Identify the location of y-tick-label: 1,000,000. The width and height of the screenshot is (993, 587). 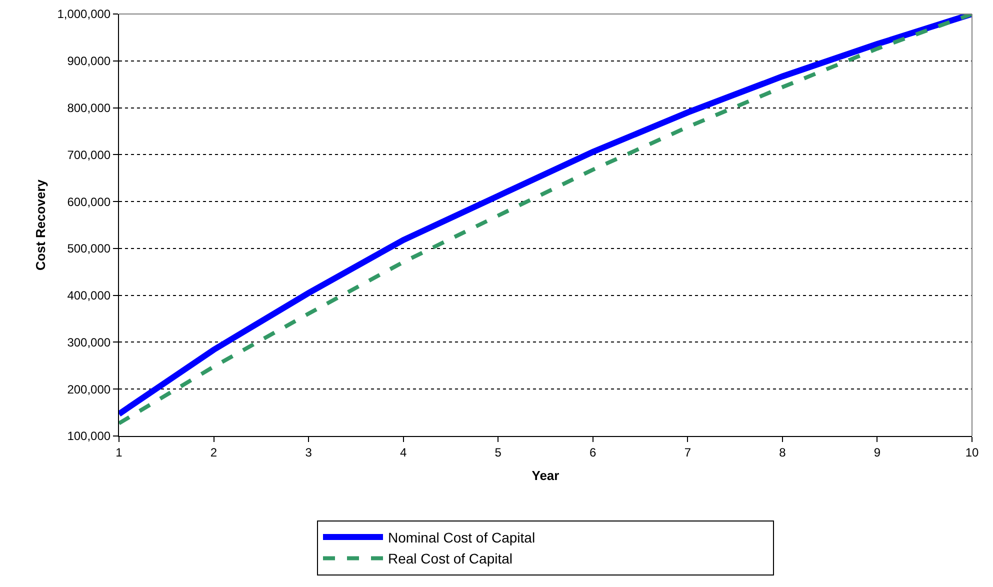
(84, 14).